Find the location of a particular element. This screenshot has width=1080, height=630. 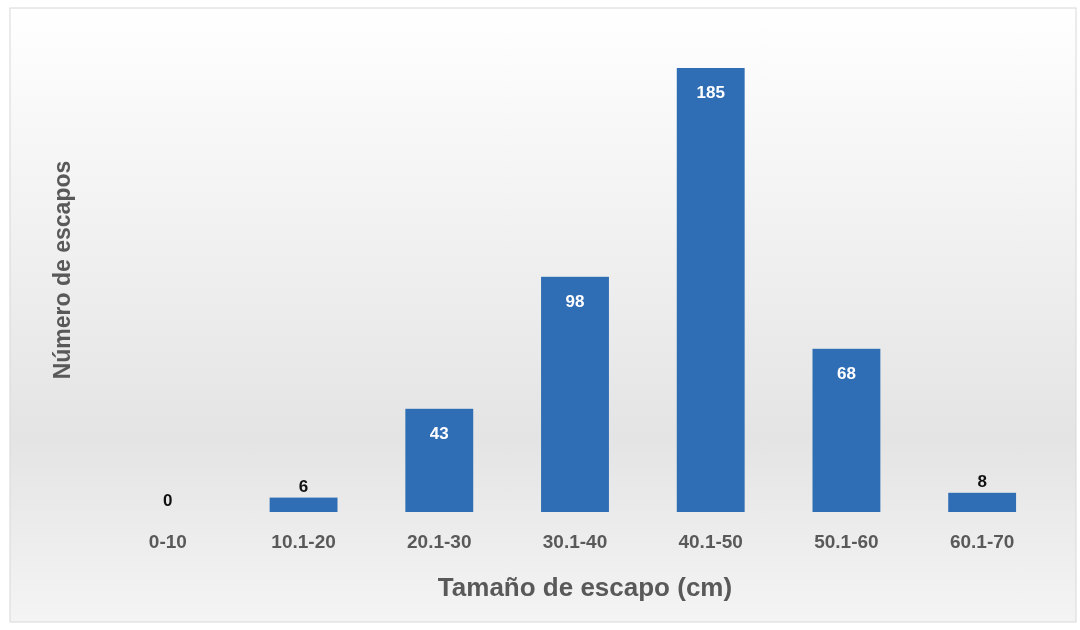

data-label: 8 is located at coordinates (982, 481).